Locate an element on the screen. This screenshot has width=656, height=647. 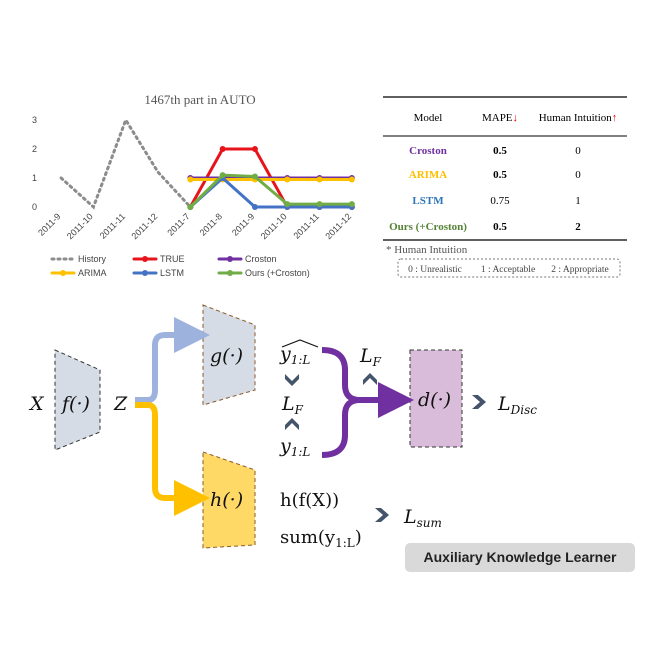
decoder-g is located at coordinates (229, 355).